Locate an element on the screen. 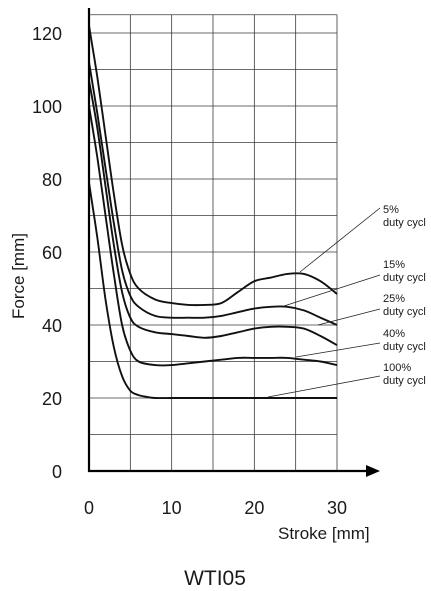 This screenshot has height=591, width=431. y-tick-label: 80 is located at coordinates (52, 180).